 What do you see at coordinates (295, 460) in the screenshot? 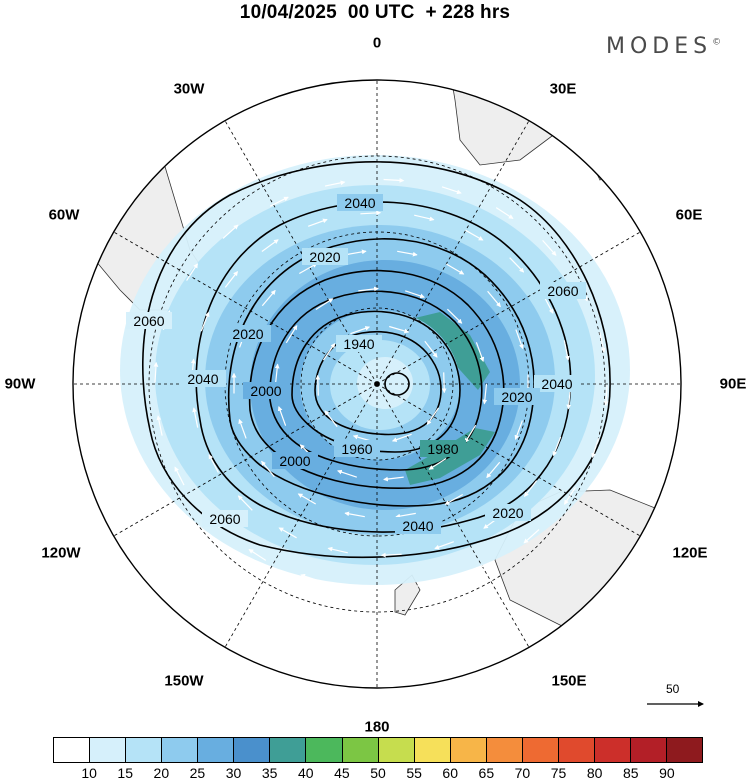
I see `contour-label-2000-bottom: 2000` at bounding box center [295, 460].